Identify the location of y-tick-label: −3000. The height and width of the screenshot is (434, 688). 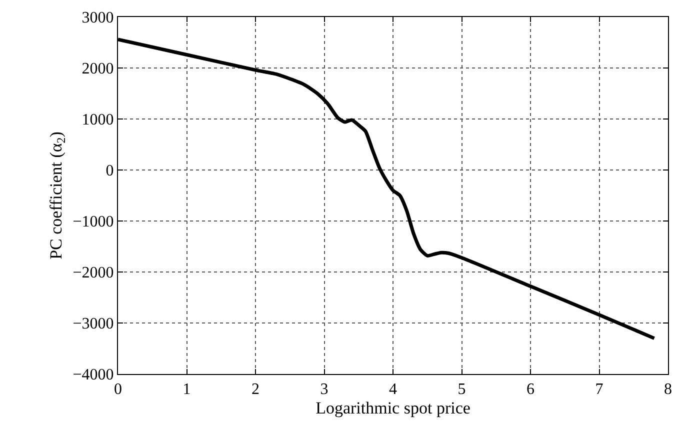
(93, 324).